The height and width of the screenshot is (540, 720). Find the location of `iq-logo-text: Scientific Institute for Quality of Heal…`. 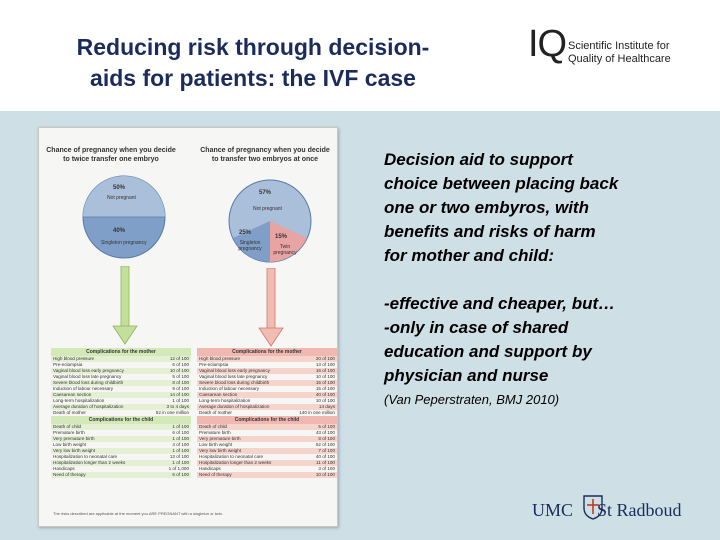

iq-logo-text: Scientific Institute for Quality of Heal… is located at coordinates (619, 53).